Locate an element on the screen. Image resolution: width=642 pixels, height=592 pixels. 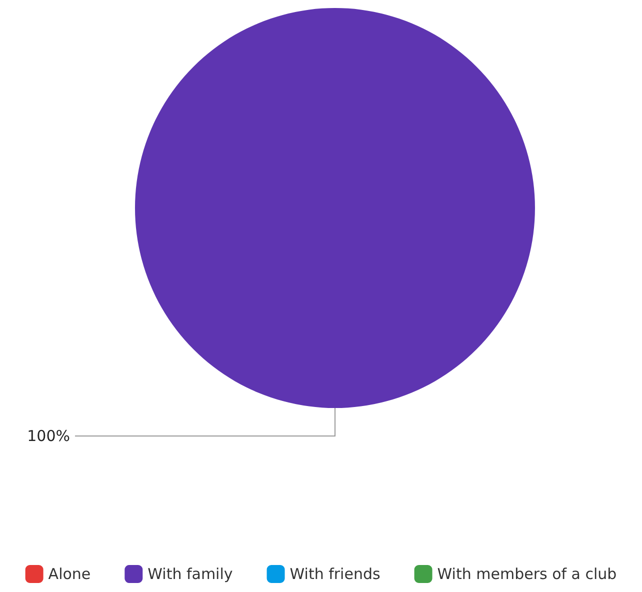
data-label: 100% is located at coordinates (48, 436).